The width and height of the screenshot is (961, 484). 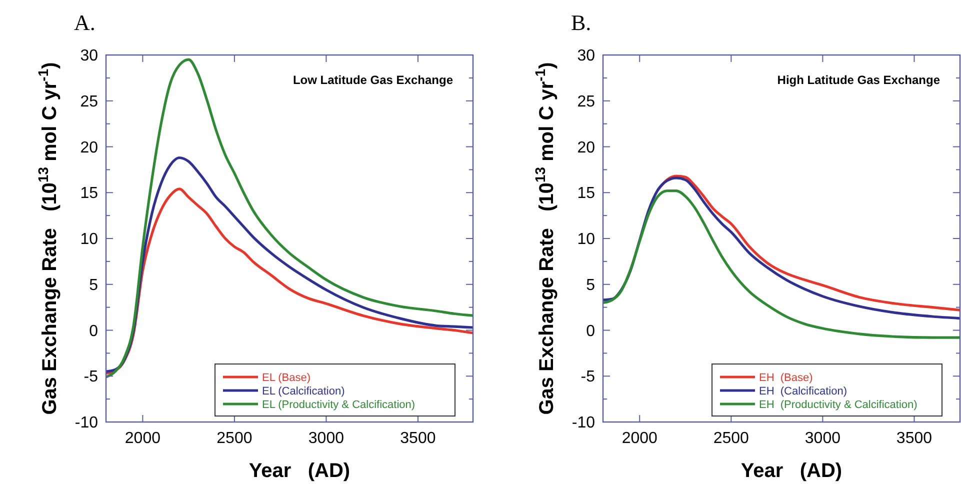 I want to click on legend-label: EL (Base), so click(x=286, y=378).